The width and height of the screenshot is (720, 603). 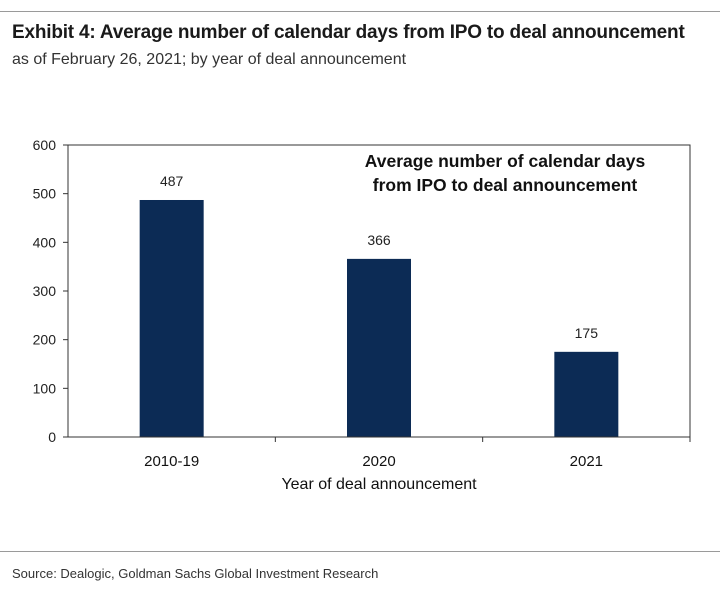 What do you see at coordinates (505, 161) in the screenshot?
I see `chart-title-line-1: Average number of calendar days` at bounding box center [505, 161].